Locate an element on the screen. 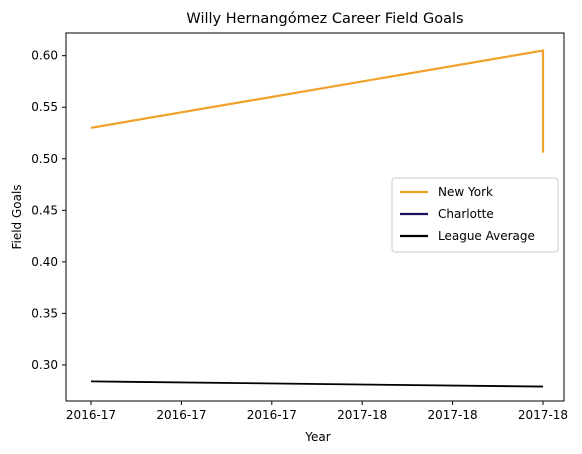 Image resolution: width=582 pixels, height=454 pixels. legend: New York Charlotte League Average is located at coordinates (475, 215).